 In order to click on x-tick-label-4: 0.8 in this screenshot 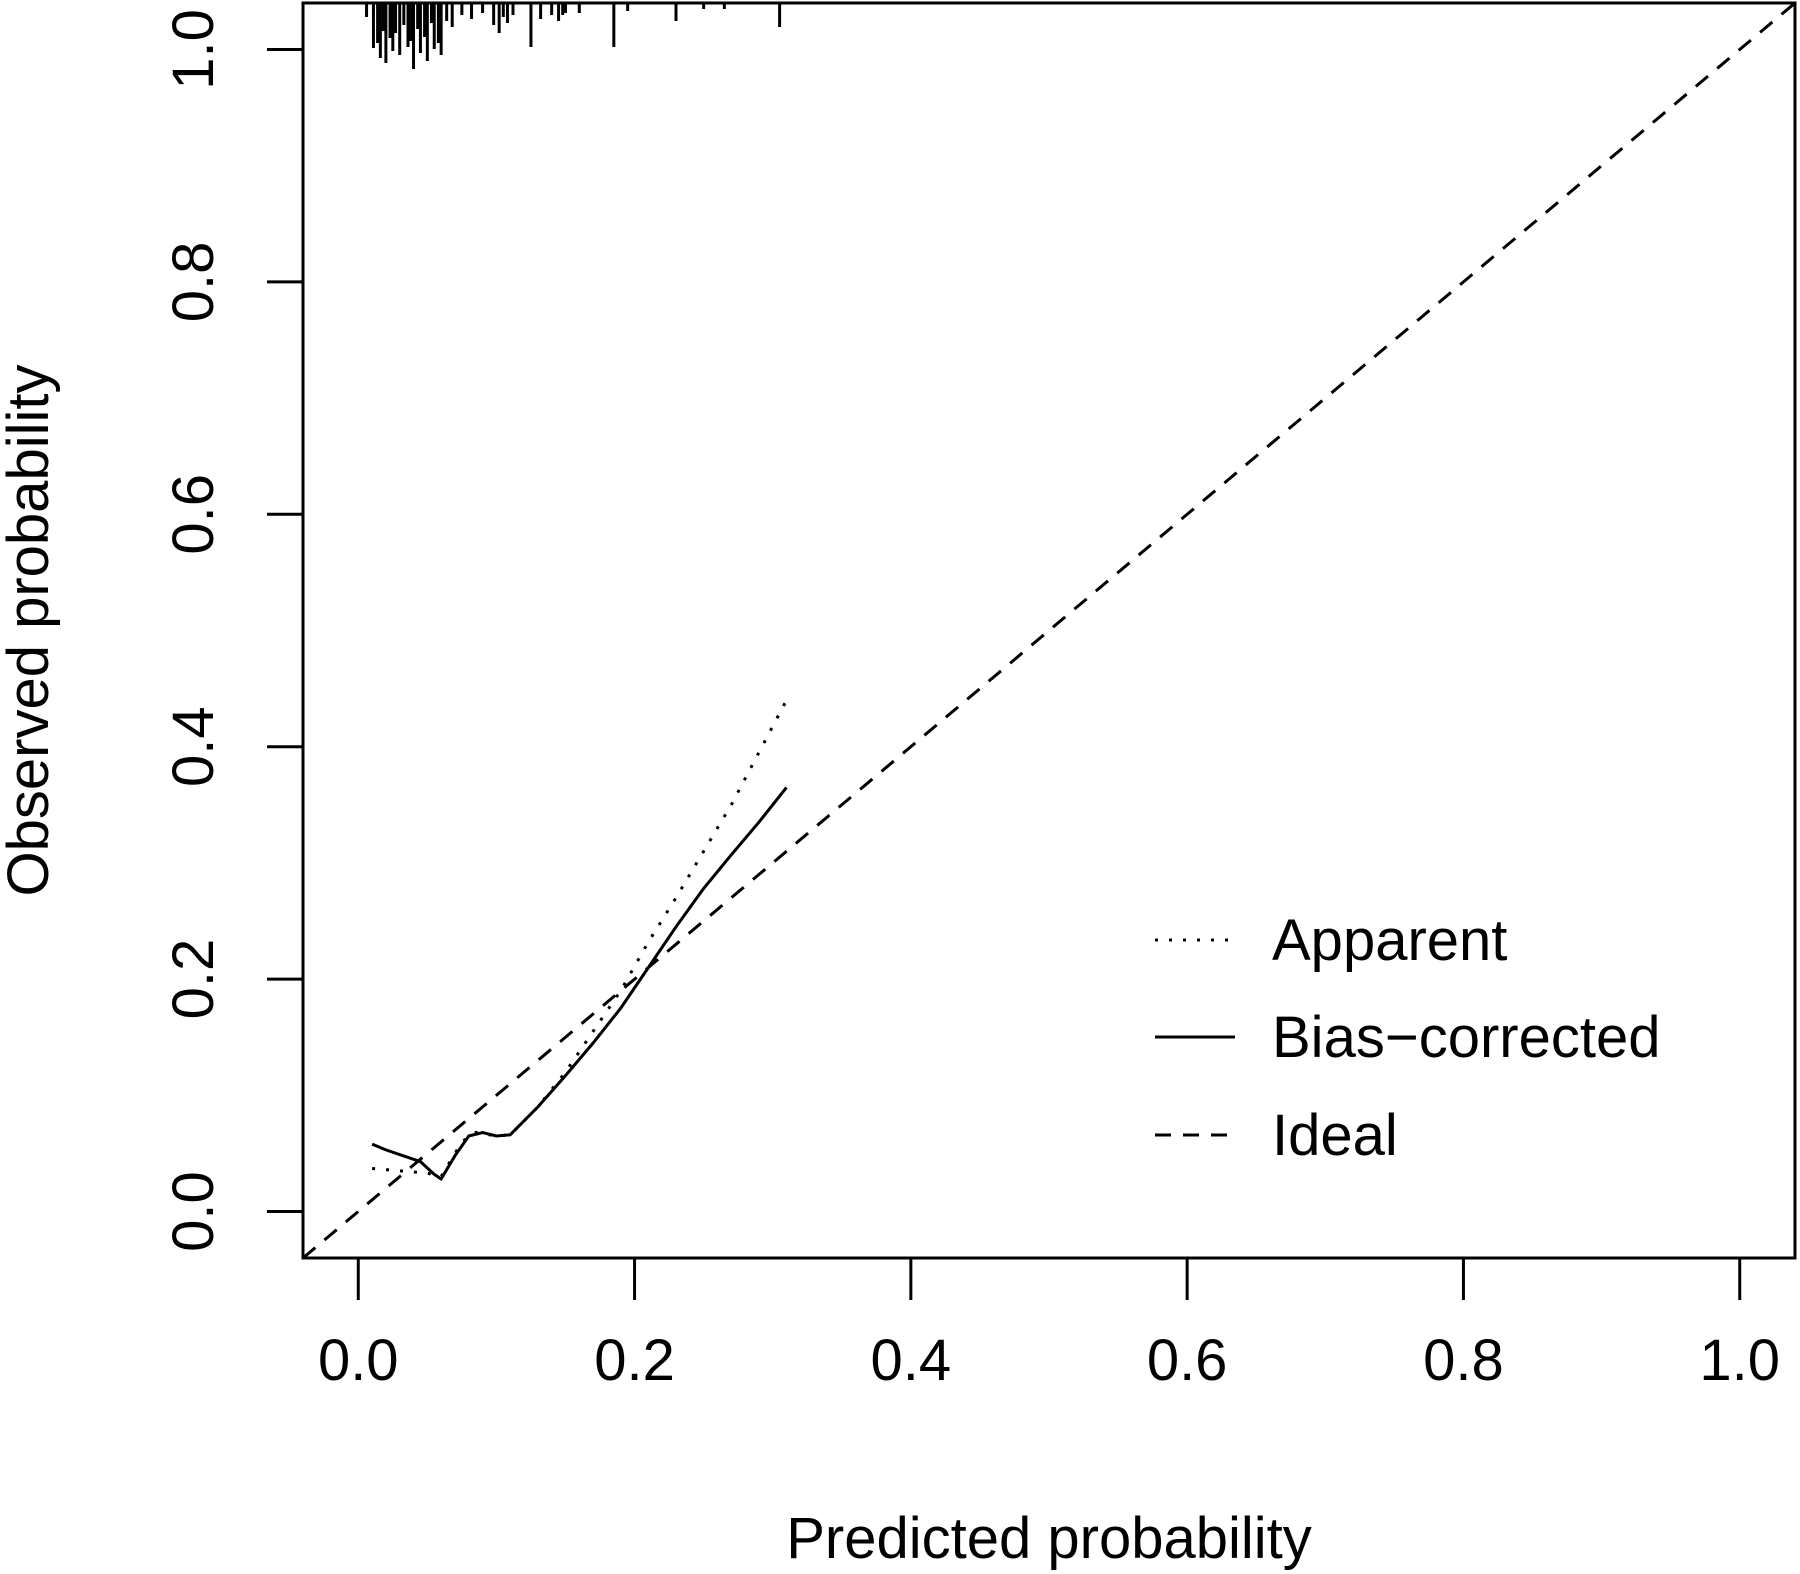, I will do `click(1463, 1360)`.